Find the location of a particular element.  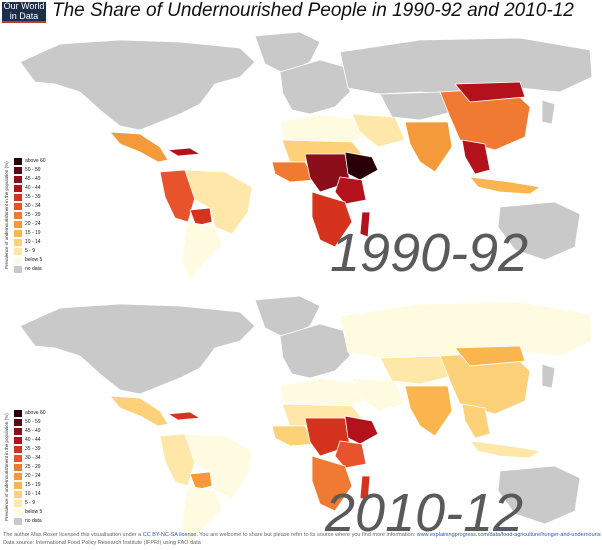

period-label: 1990-92 is located at coordinates (429, 253).